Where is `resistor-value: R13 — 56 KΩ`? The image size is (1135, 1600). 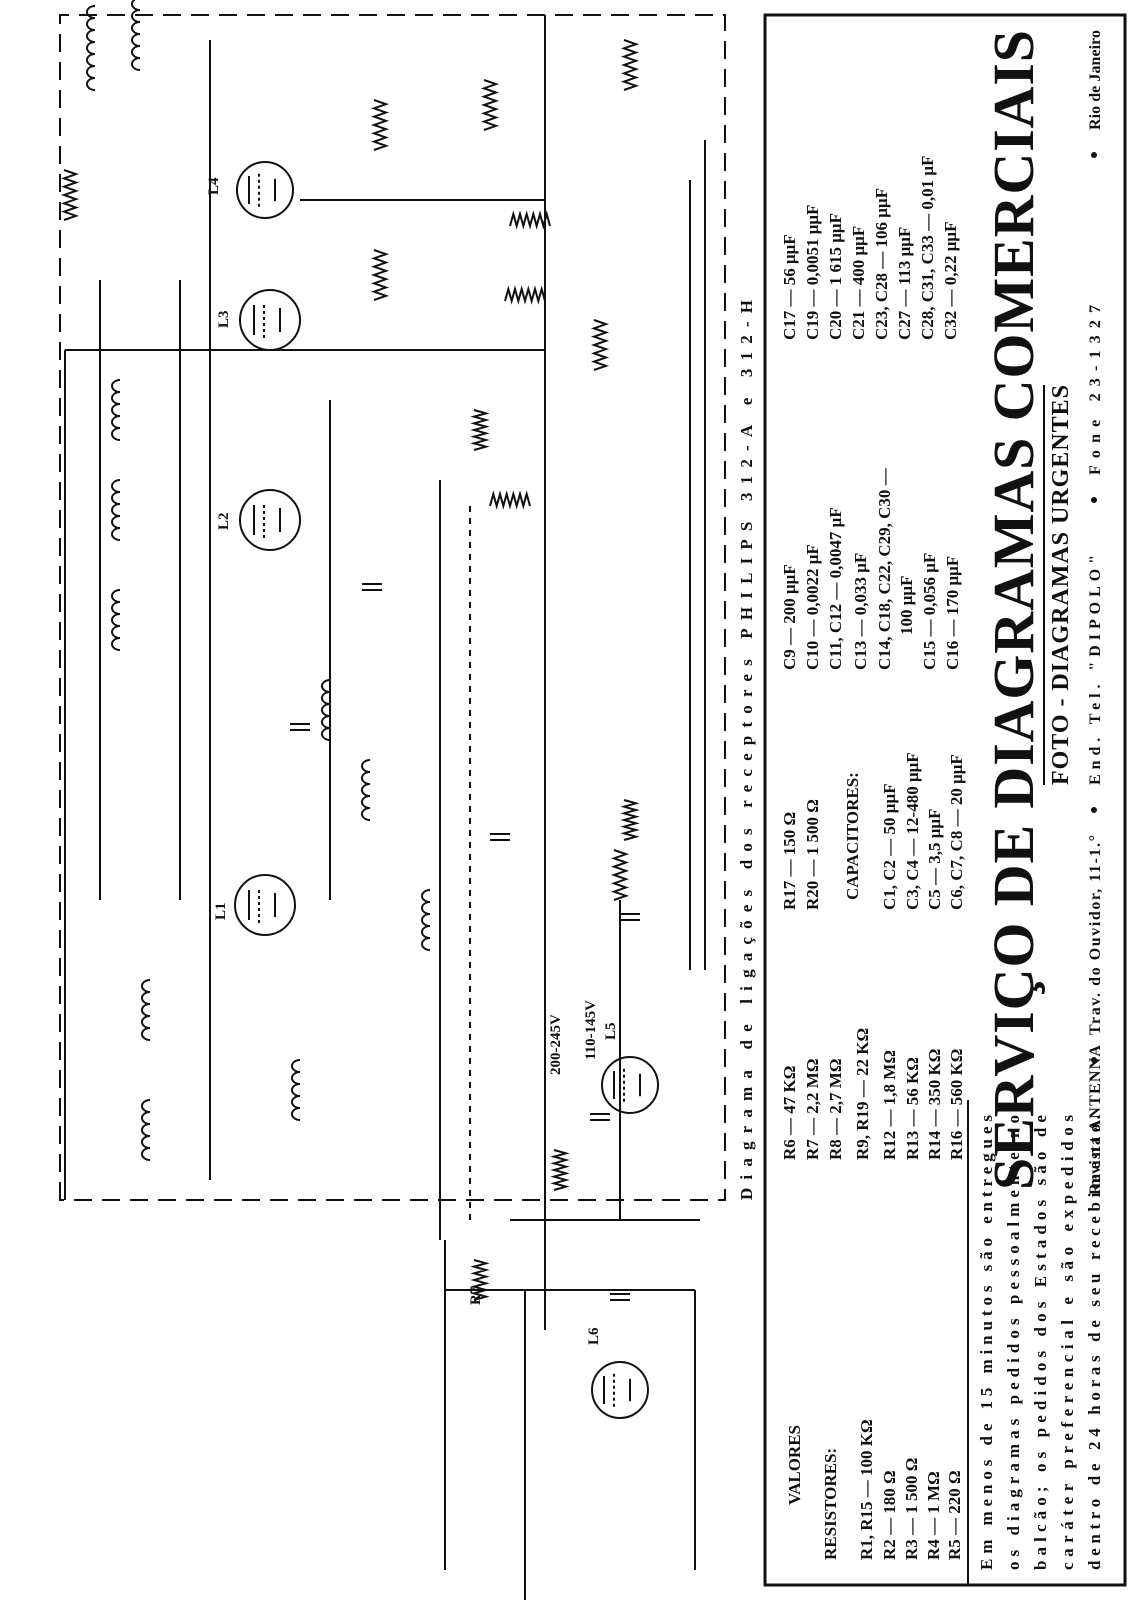 resistor-value: R13 — 56 KΩ is located at coordinates (912, 1108).